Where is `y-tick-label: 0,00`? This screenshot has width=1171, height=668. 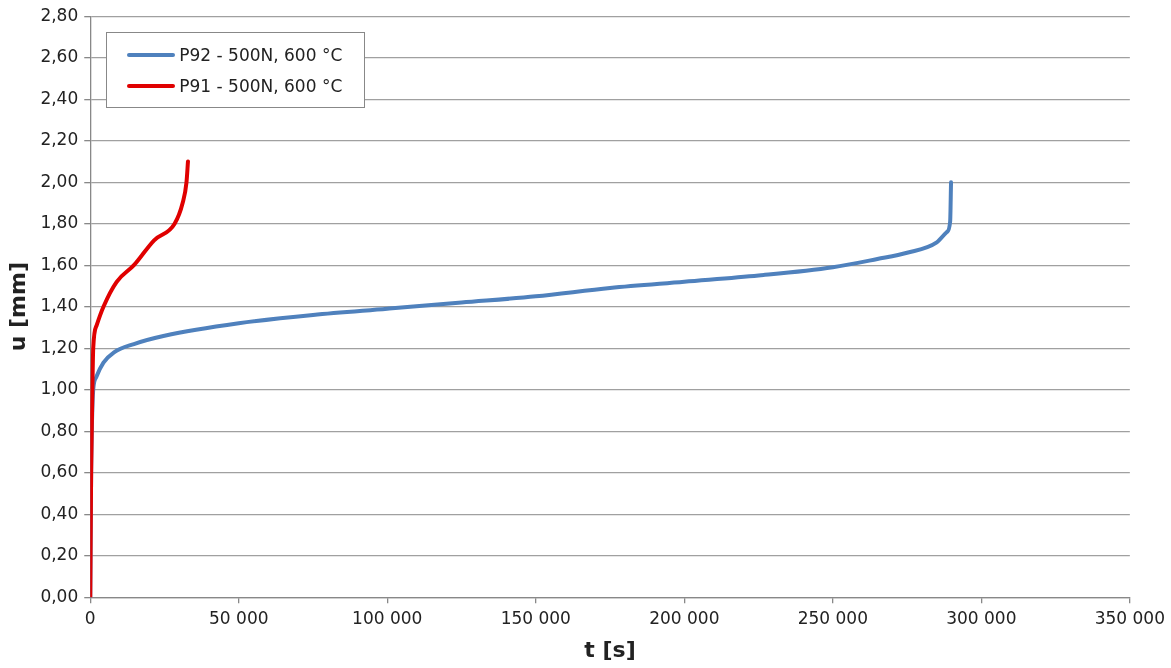 y-tick-label: 0,00 is located at coordinates (59, 595).